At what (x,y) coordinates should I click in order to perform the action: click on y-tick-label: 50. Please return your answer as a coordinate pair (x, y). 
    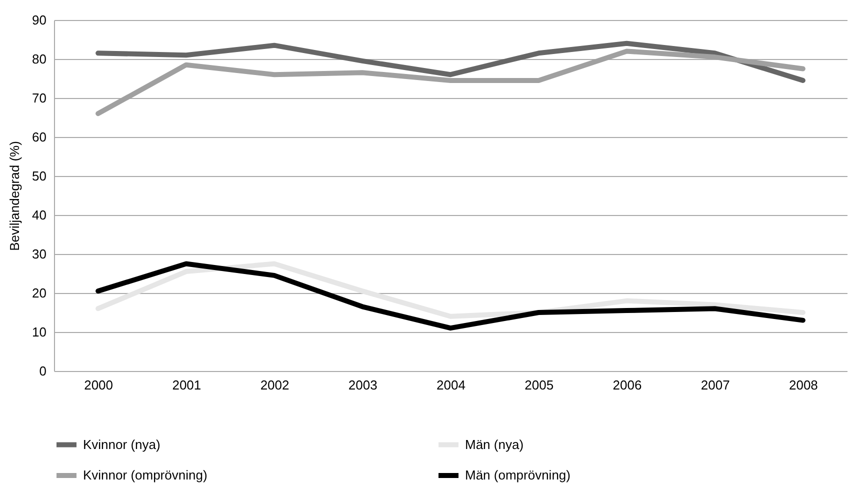
    Looking at the image, I should click on (39, 176).